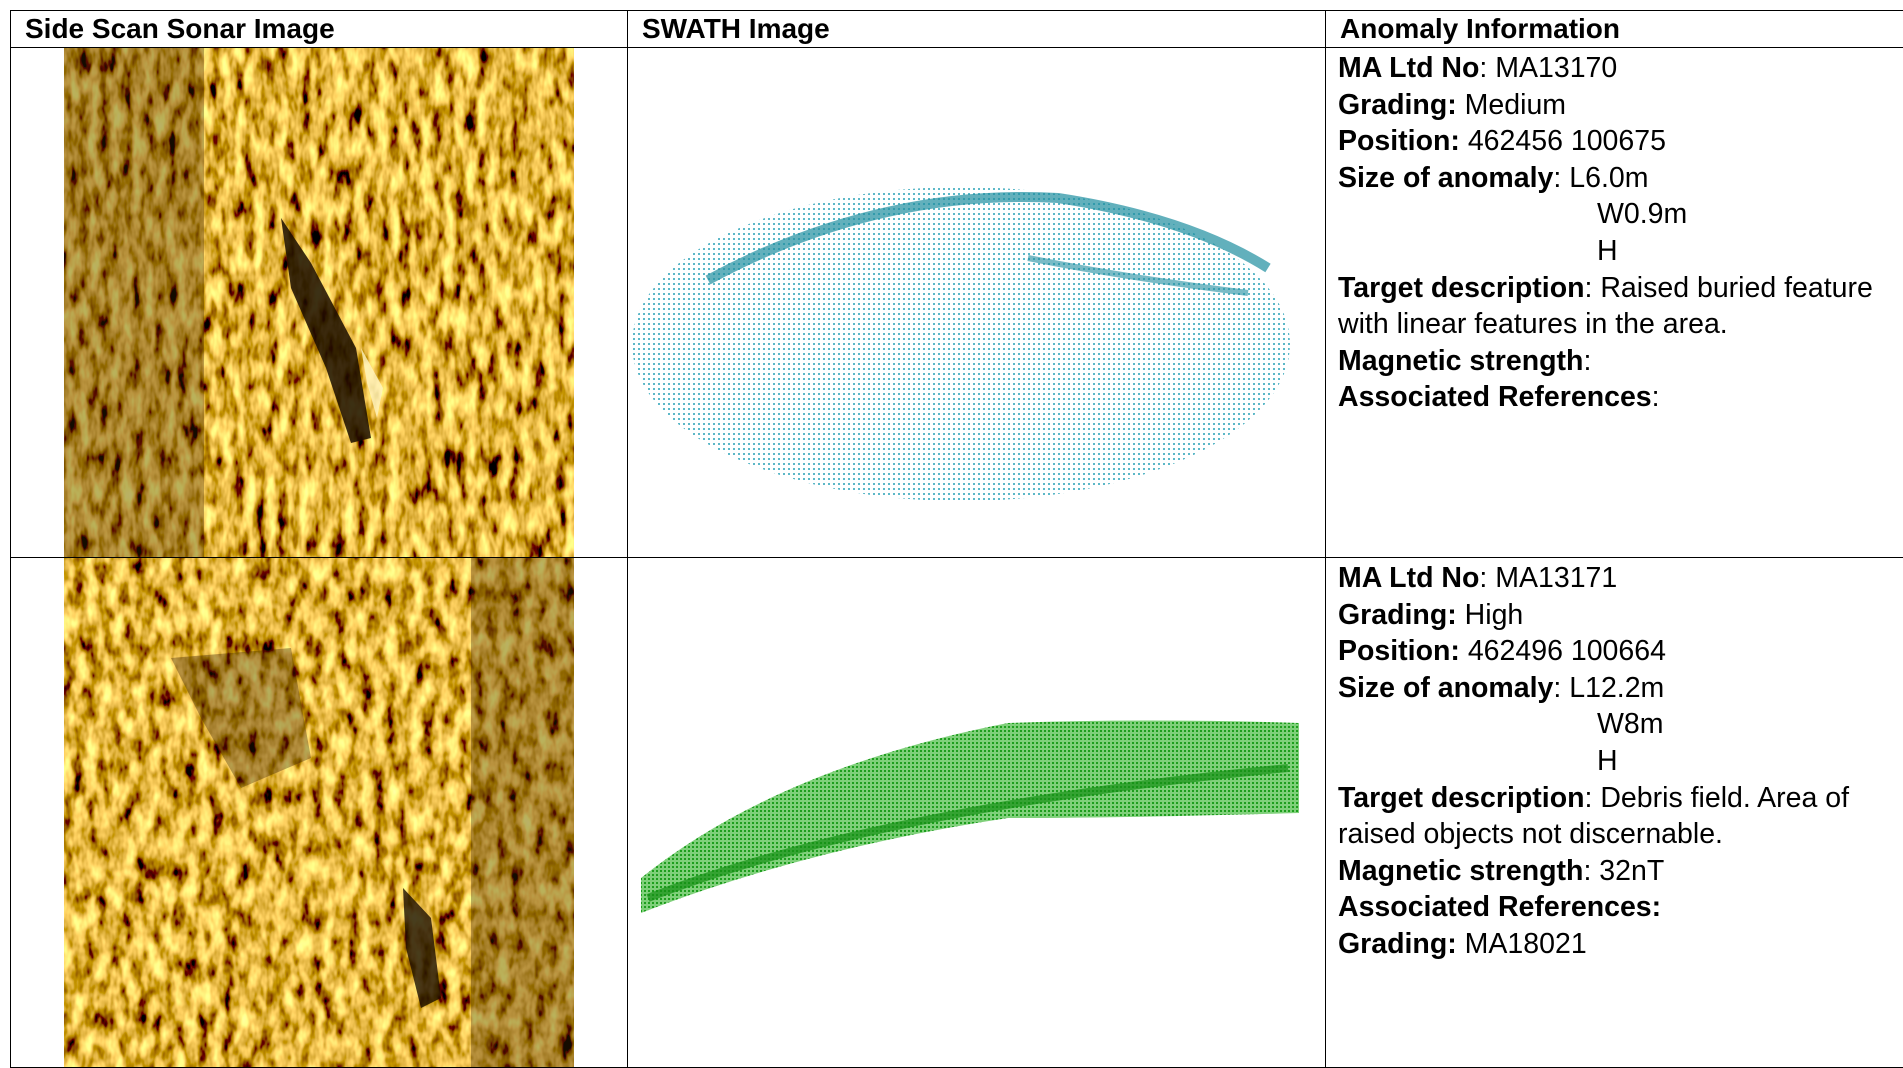  I want to click on info-value: : L12.2m, so click(1608, 688).